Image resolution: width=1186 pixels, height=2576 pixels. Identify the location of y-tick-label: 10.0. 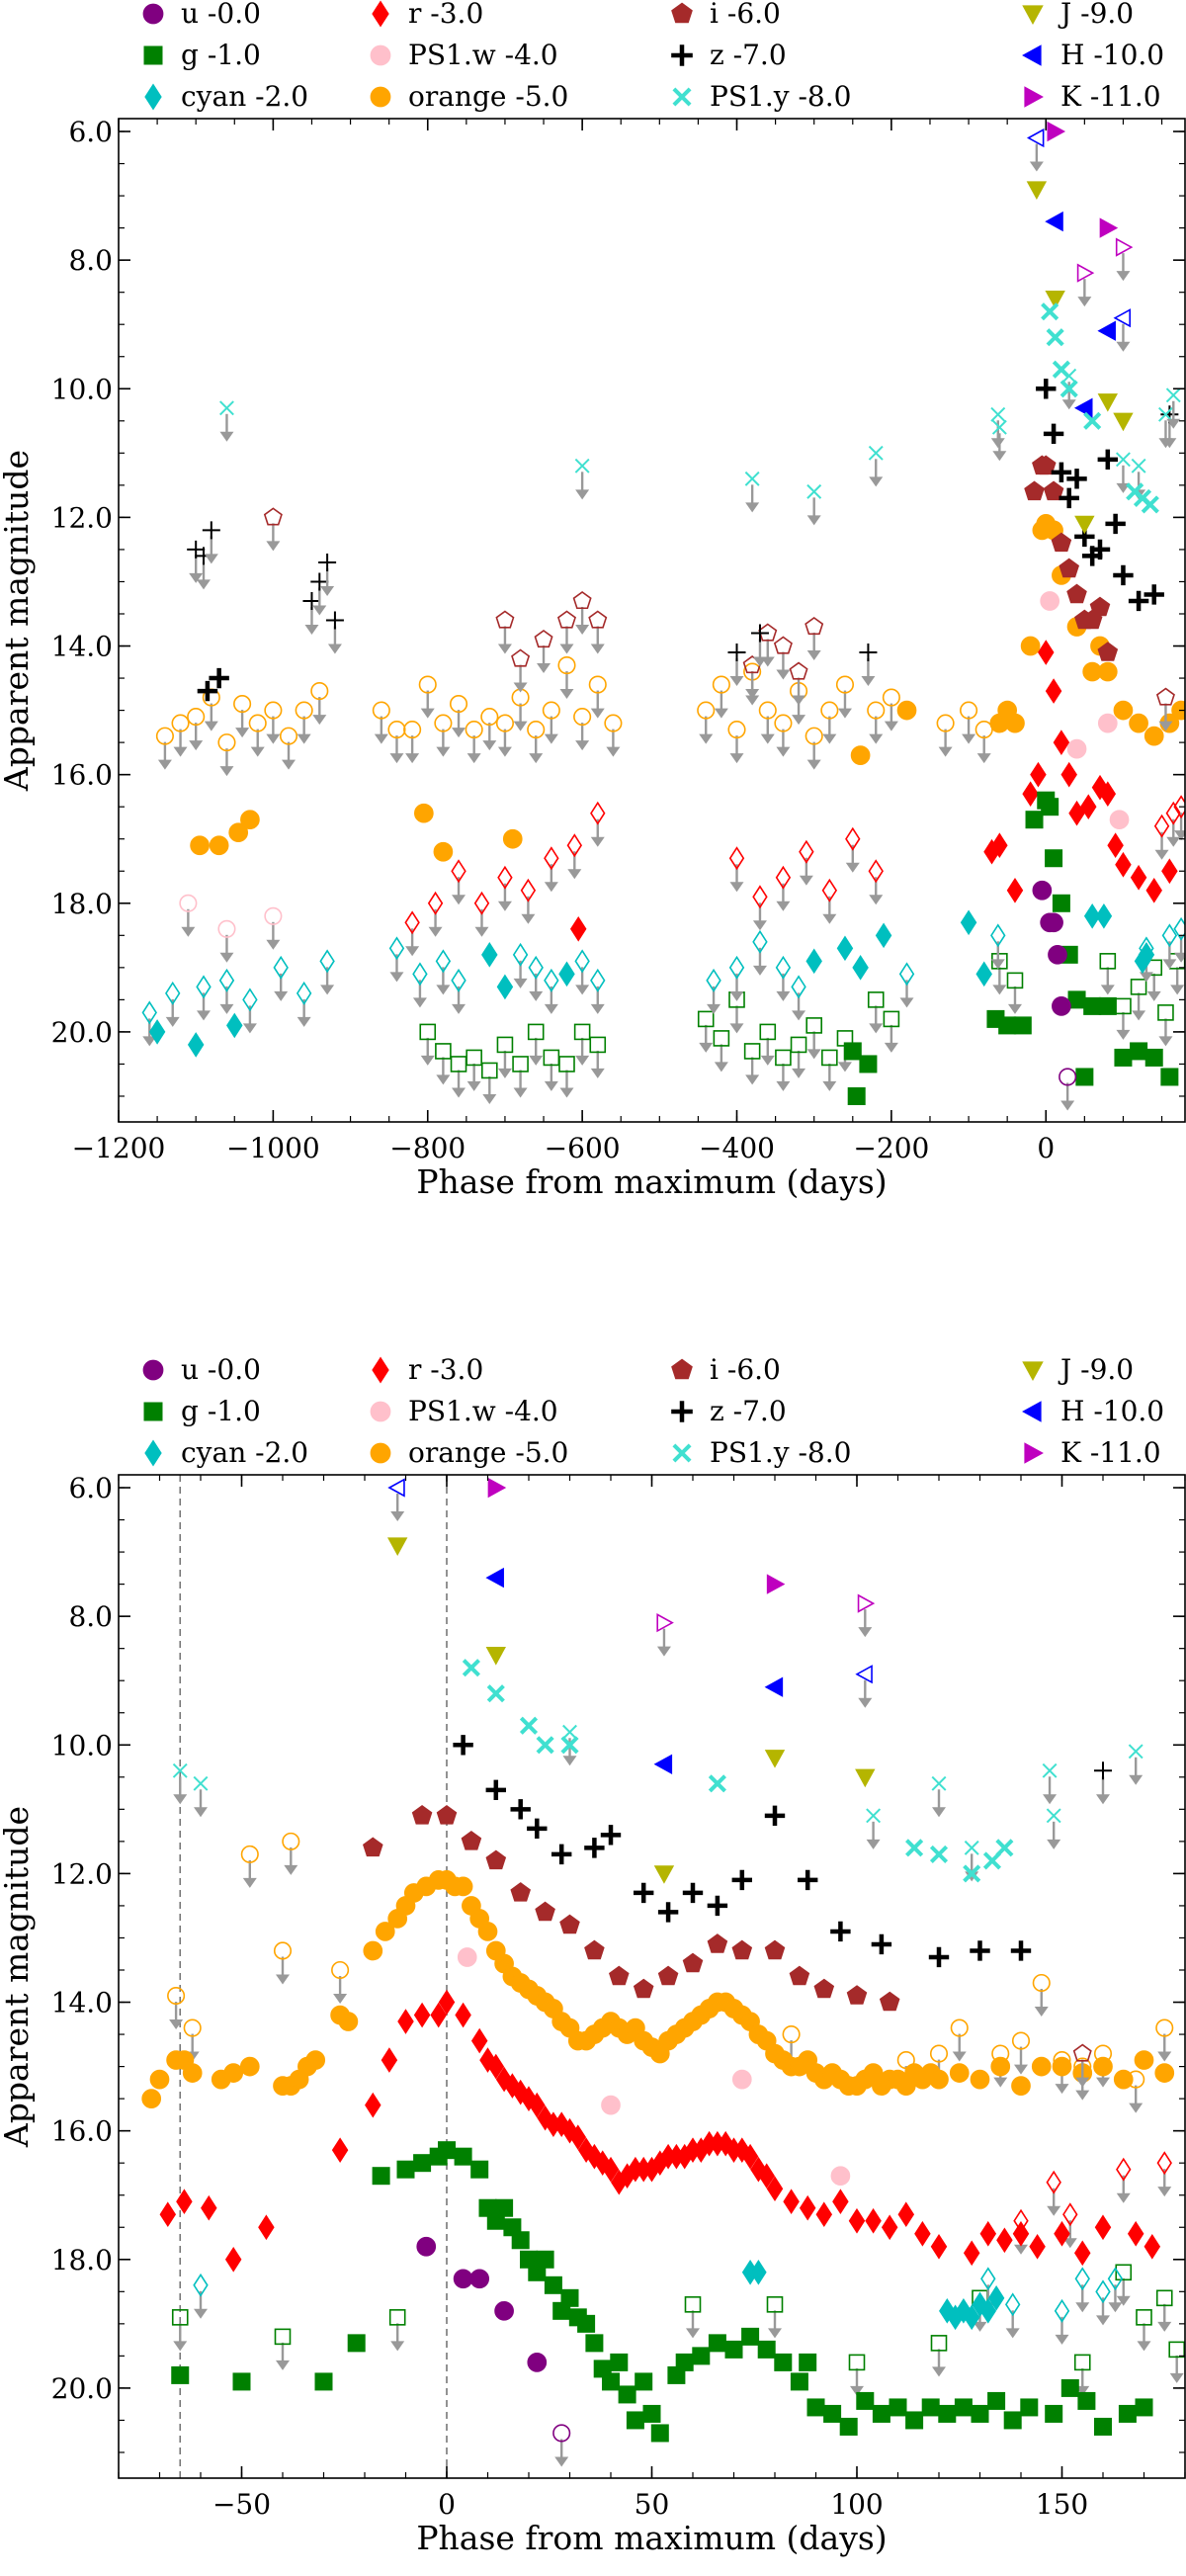
(82, 389).